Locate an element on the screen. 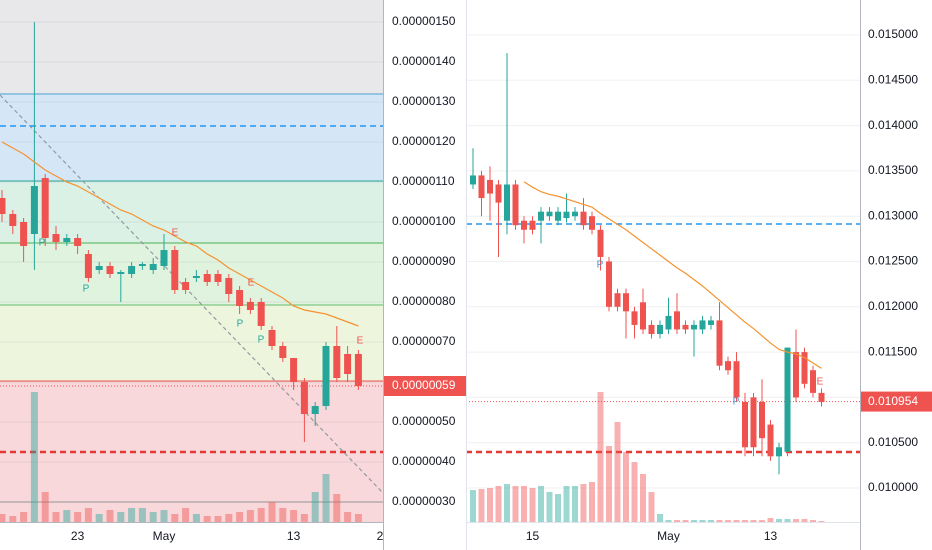 The width and height of the screenshot is (932, 550). last-price-box is located at coordinates (425, 386).